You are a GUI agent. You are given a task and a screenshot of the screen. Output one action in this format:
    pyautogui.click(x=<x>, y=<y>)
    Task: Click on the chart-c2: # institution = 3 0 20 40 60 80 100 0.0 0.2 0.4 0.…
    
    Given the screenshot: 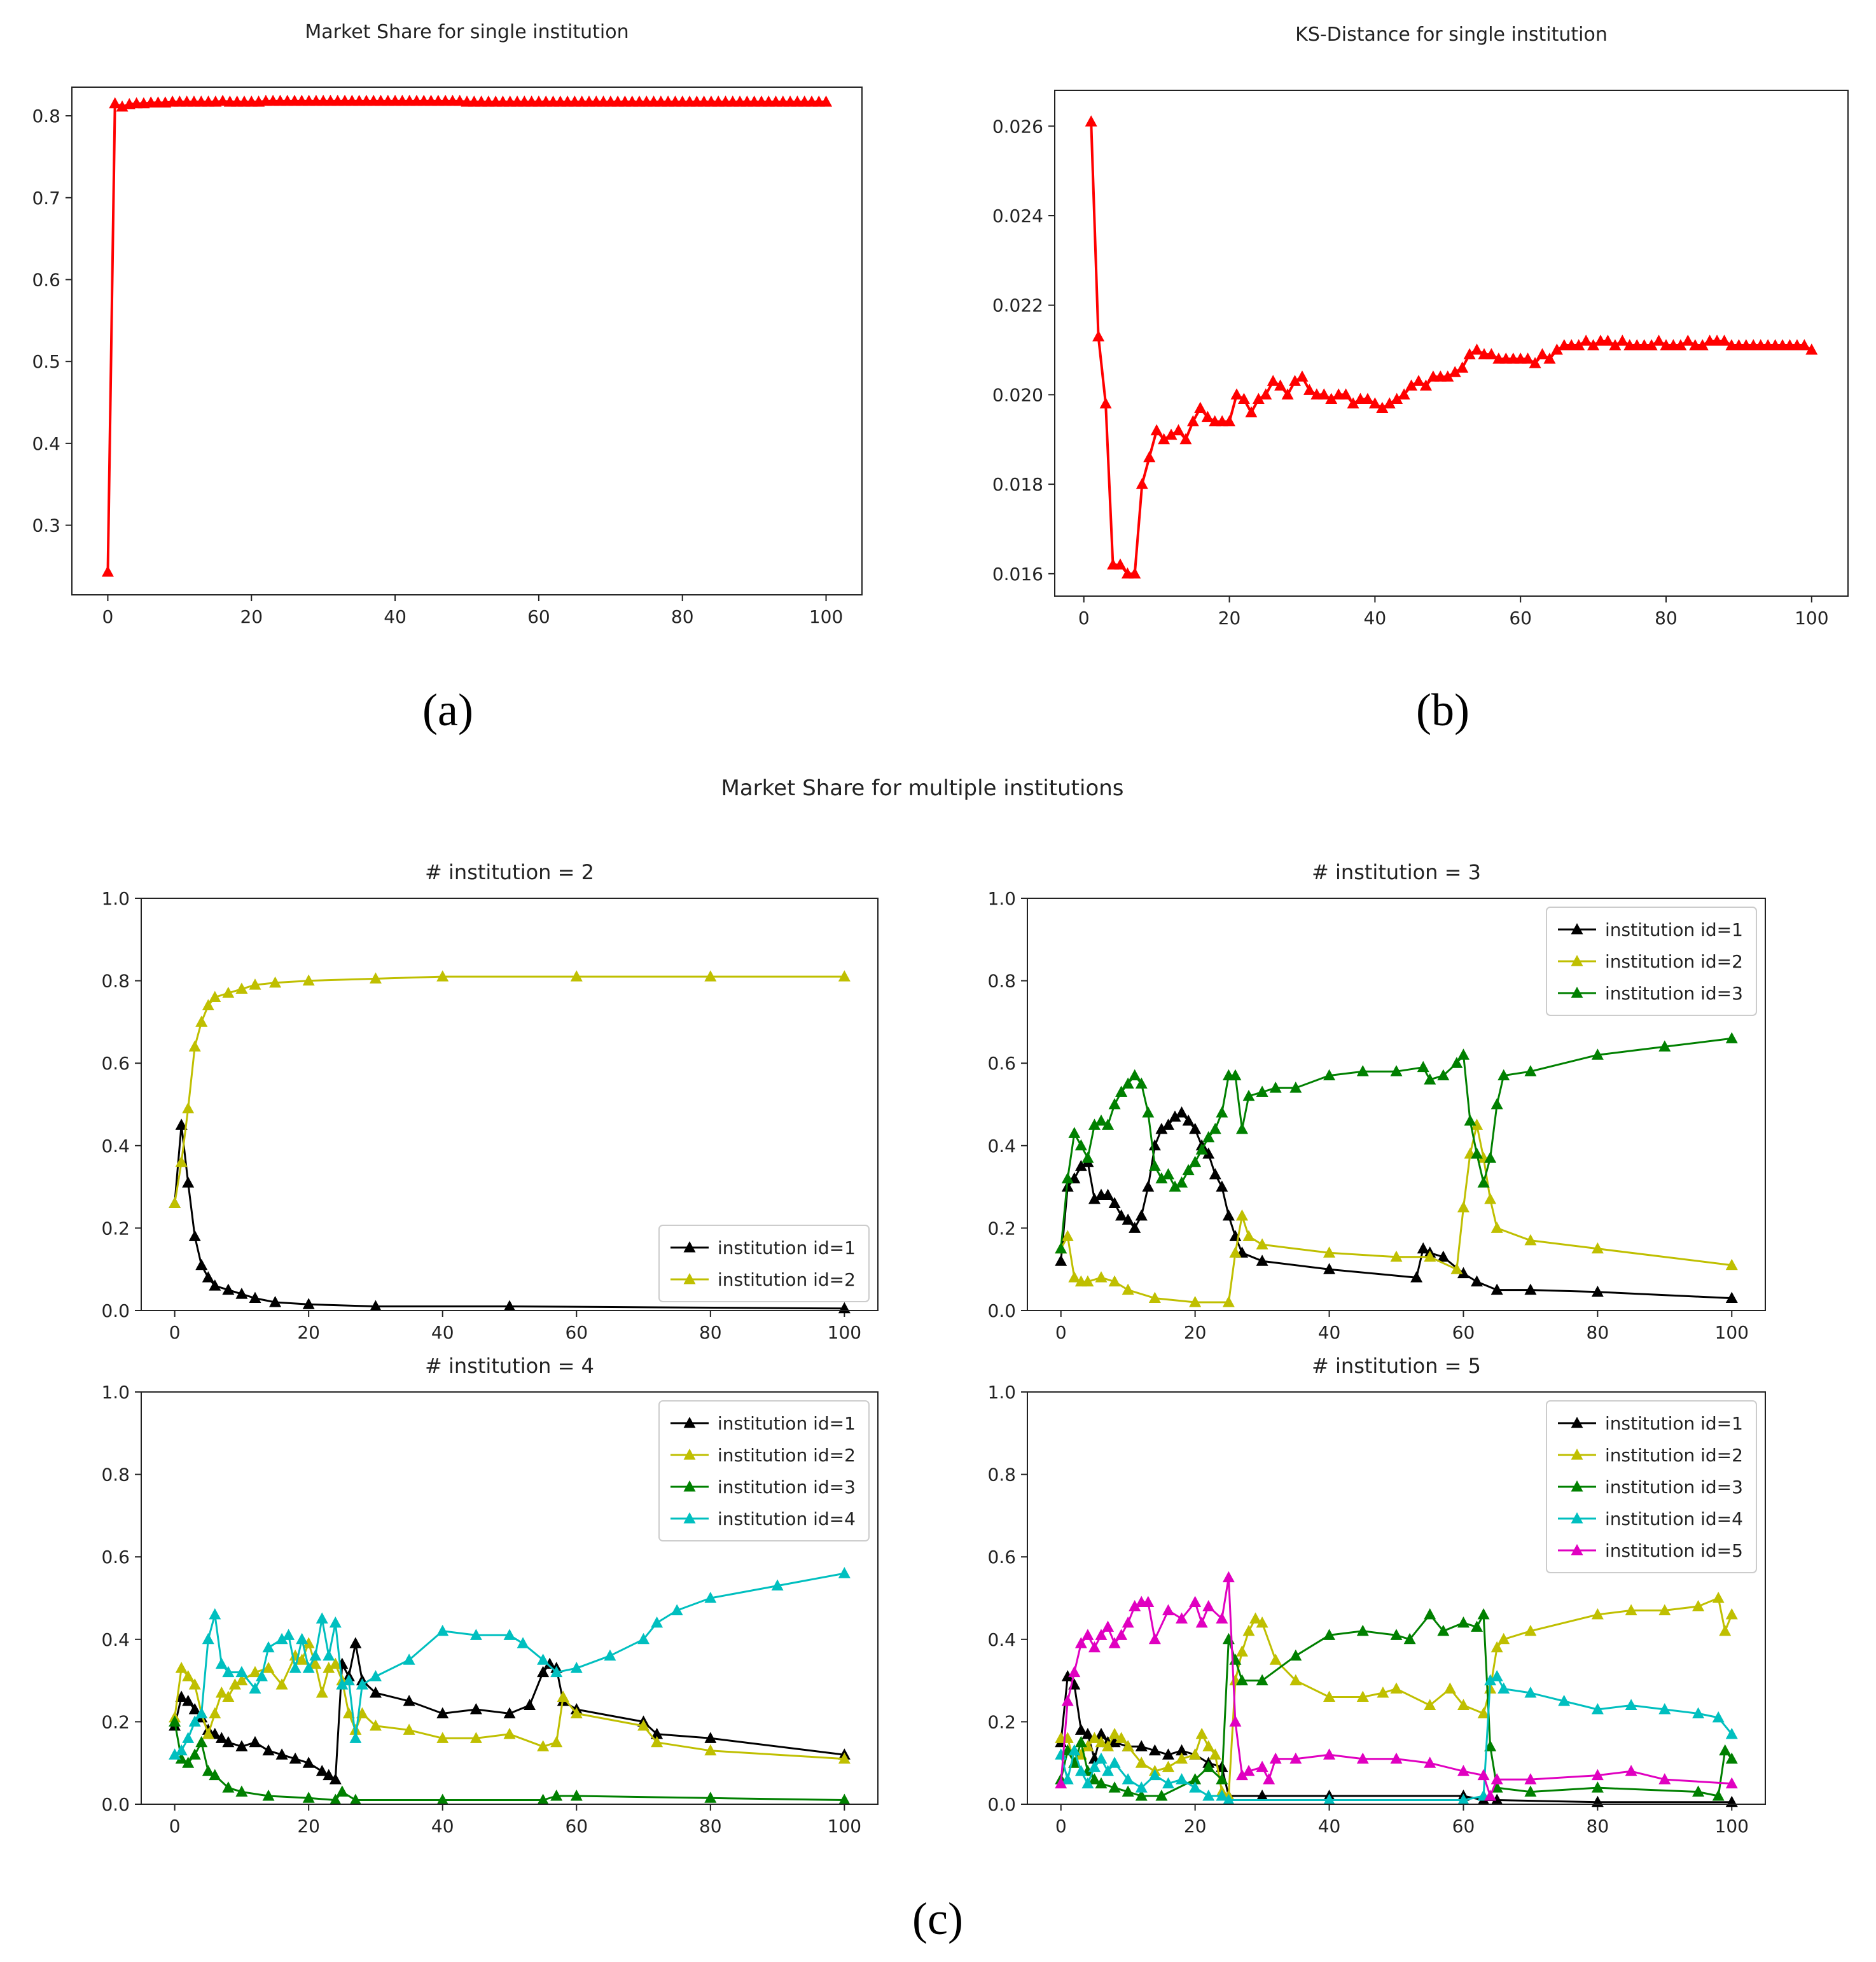 What is the action you would take?
    pyautogui.click(x=1376, y=1101)
    